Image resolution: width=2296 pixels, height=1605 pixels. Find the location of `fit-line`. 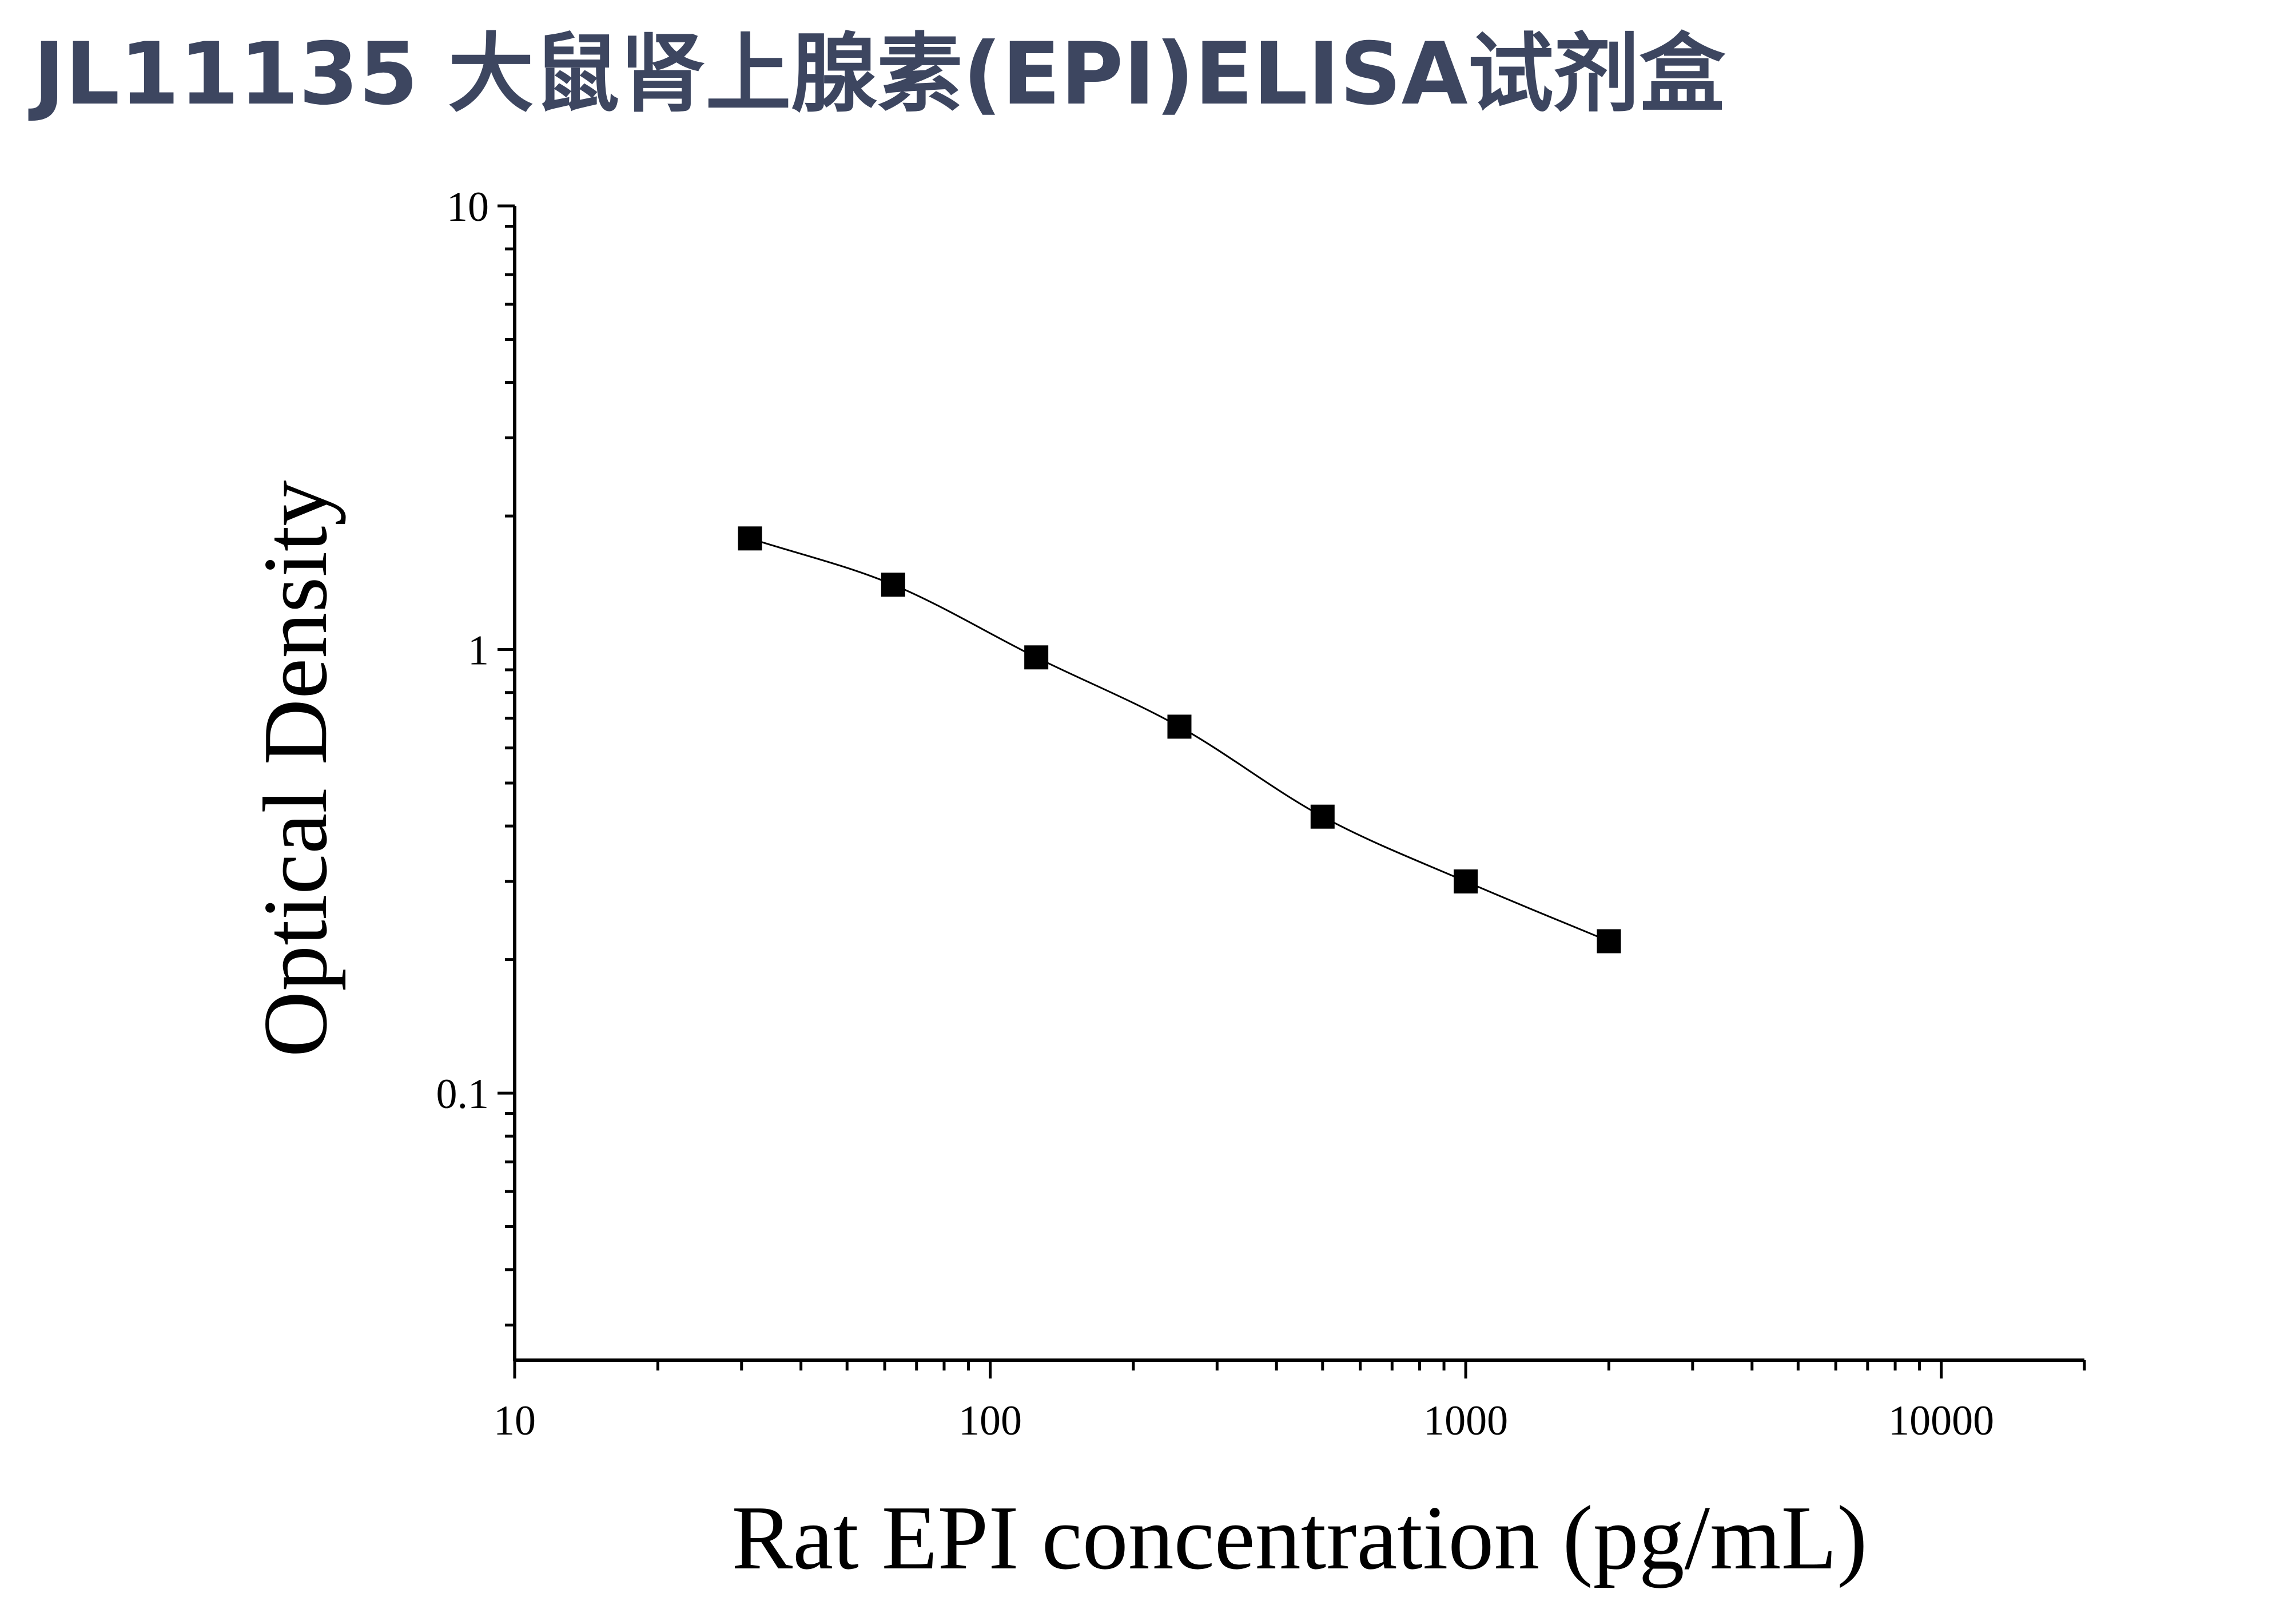

fit-line is located at coordinates (1180, 739).